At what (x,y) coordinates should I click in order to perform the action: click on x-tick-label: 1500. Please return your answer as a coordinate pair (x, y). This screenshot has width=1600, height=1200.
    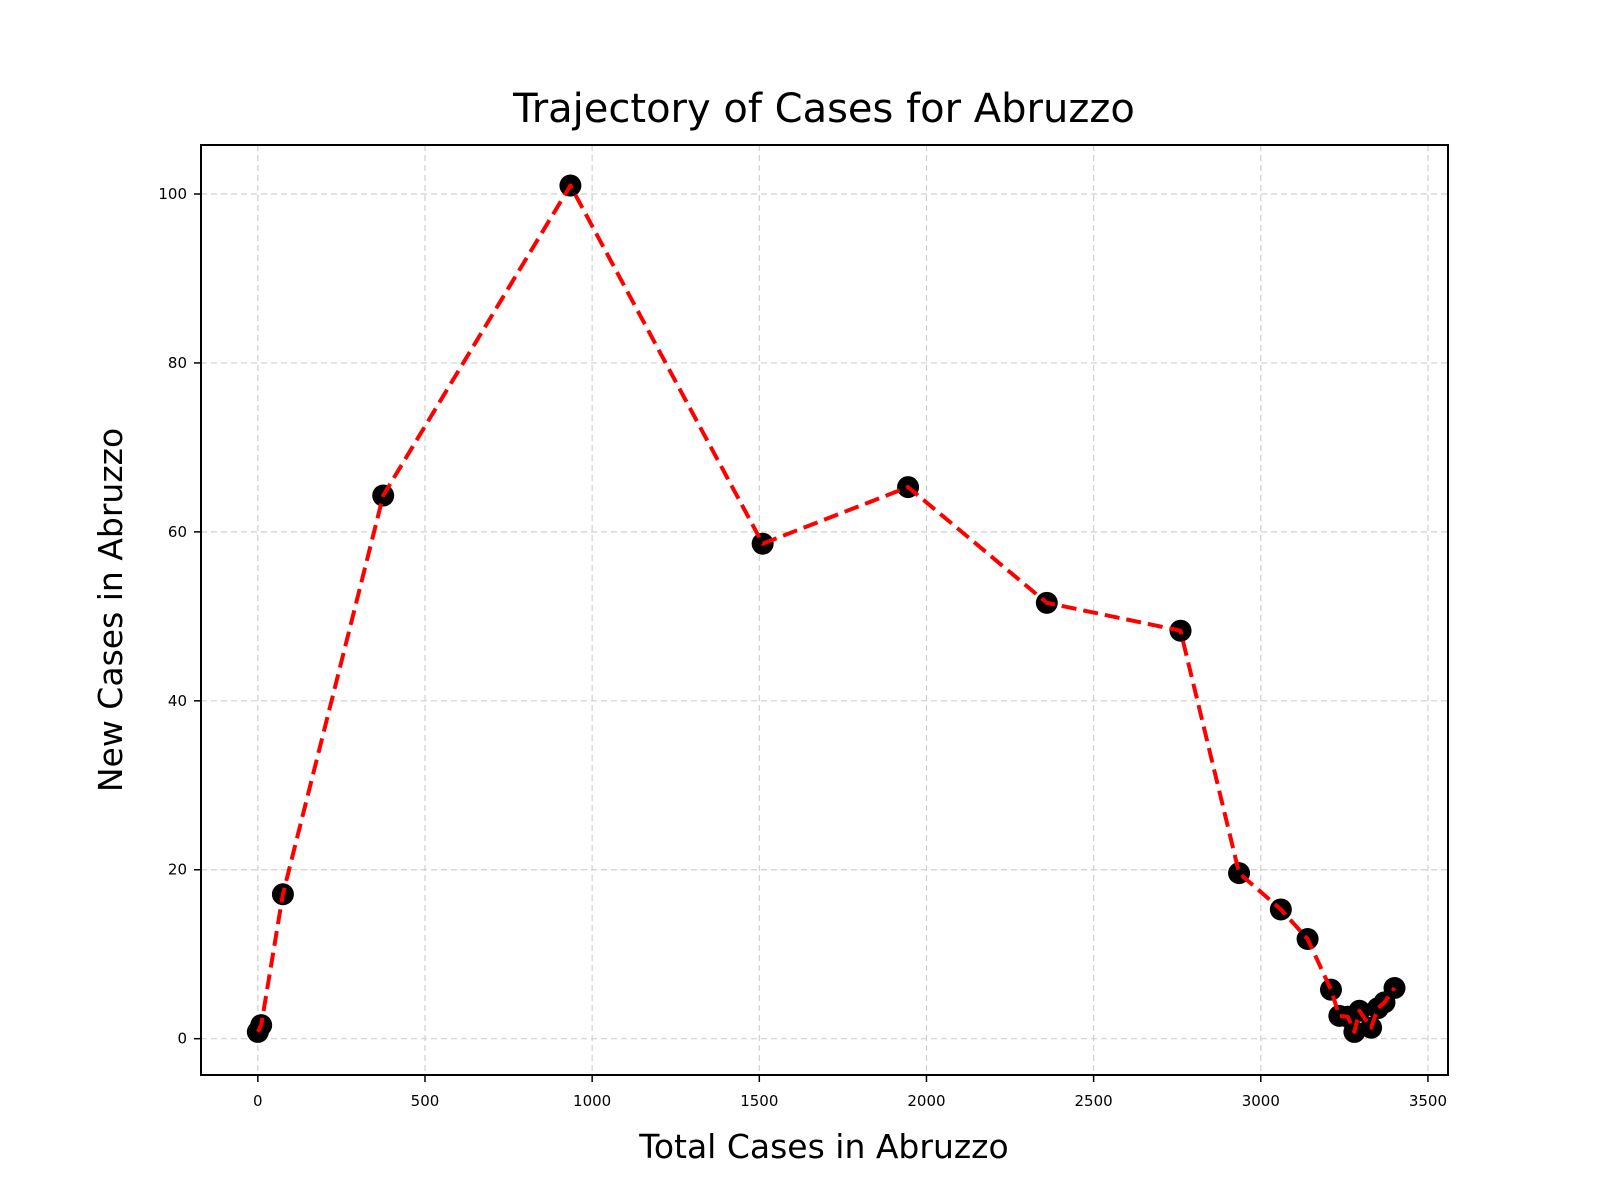
    Looking at the image, I should click on (759, 1101).